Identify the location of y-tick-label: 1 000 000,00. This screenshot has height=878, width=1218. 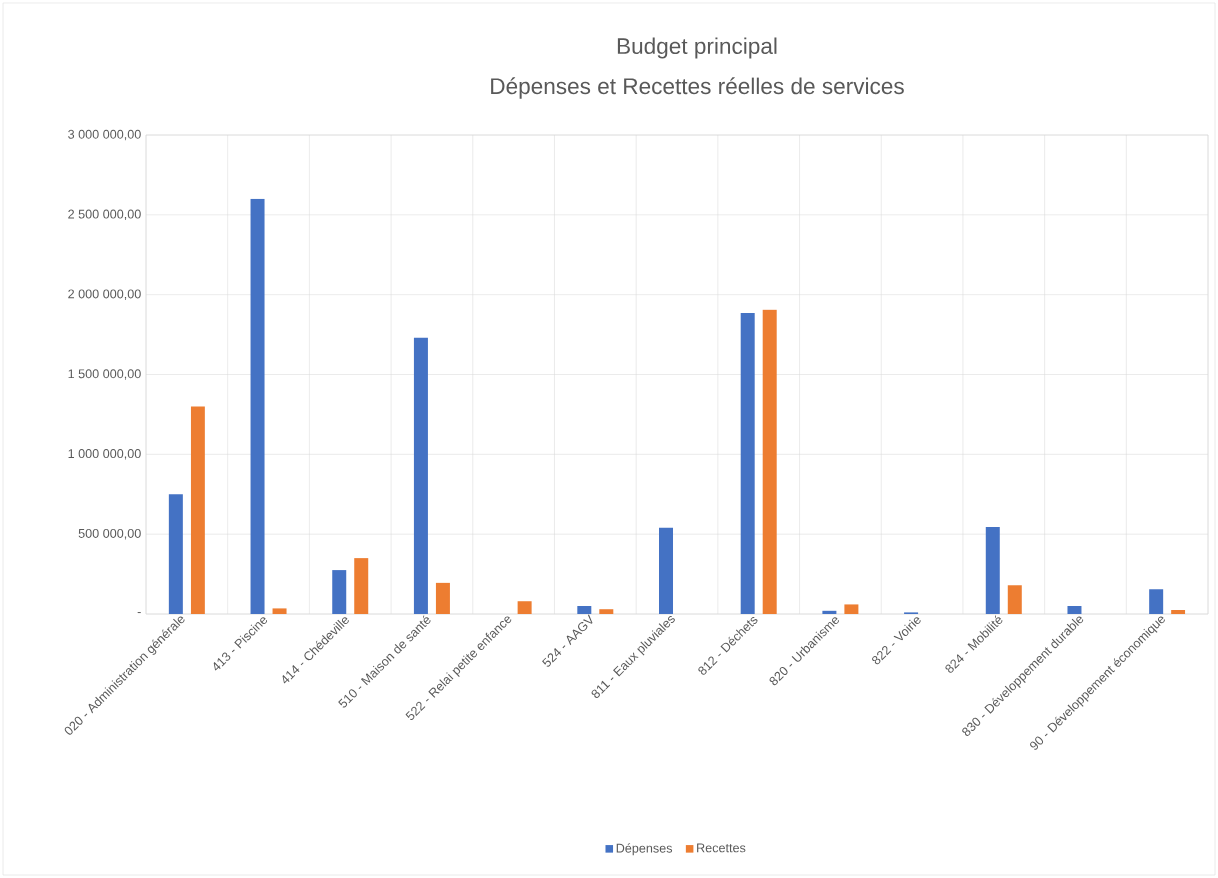
(104, 454).